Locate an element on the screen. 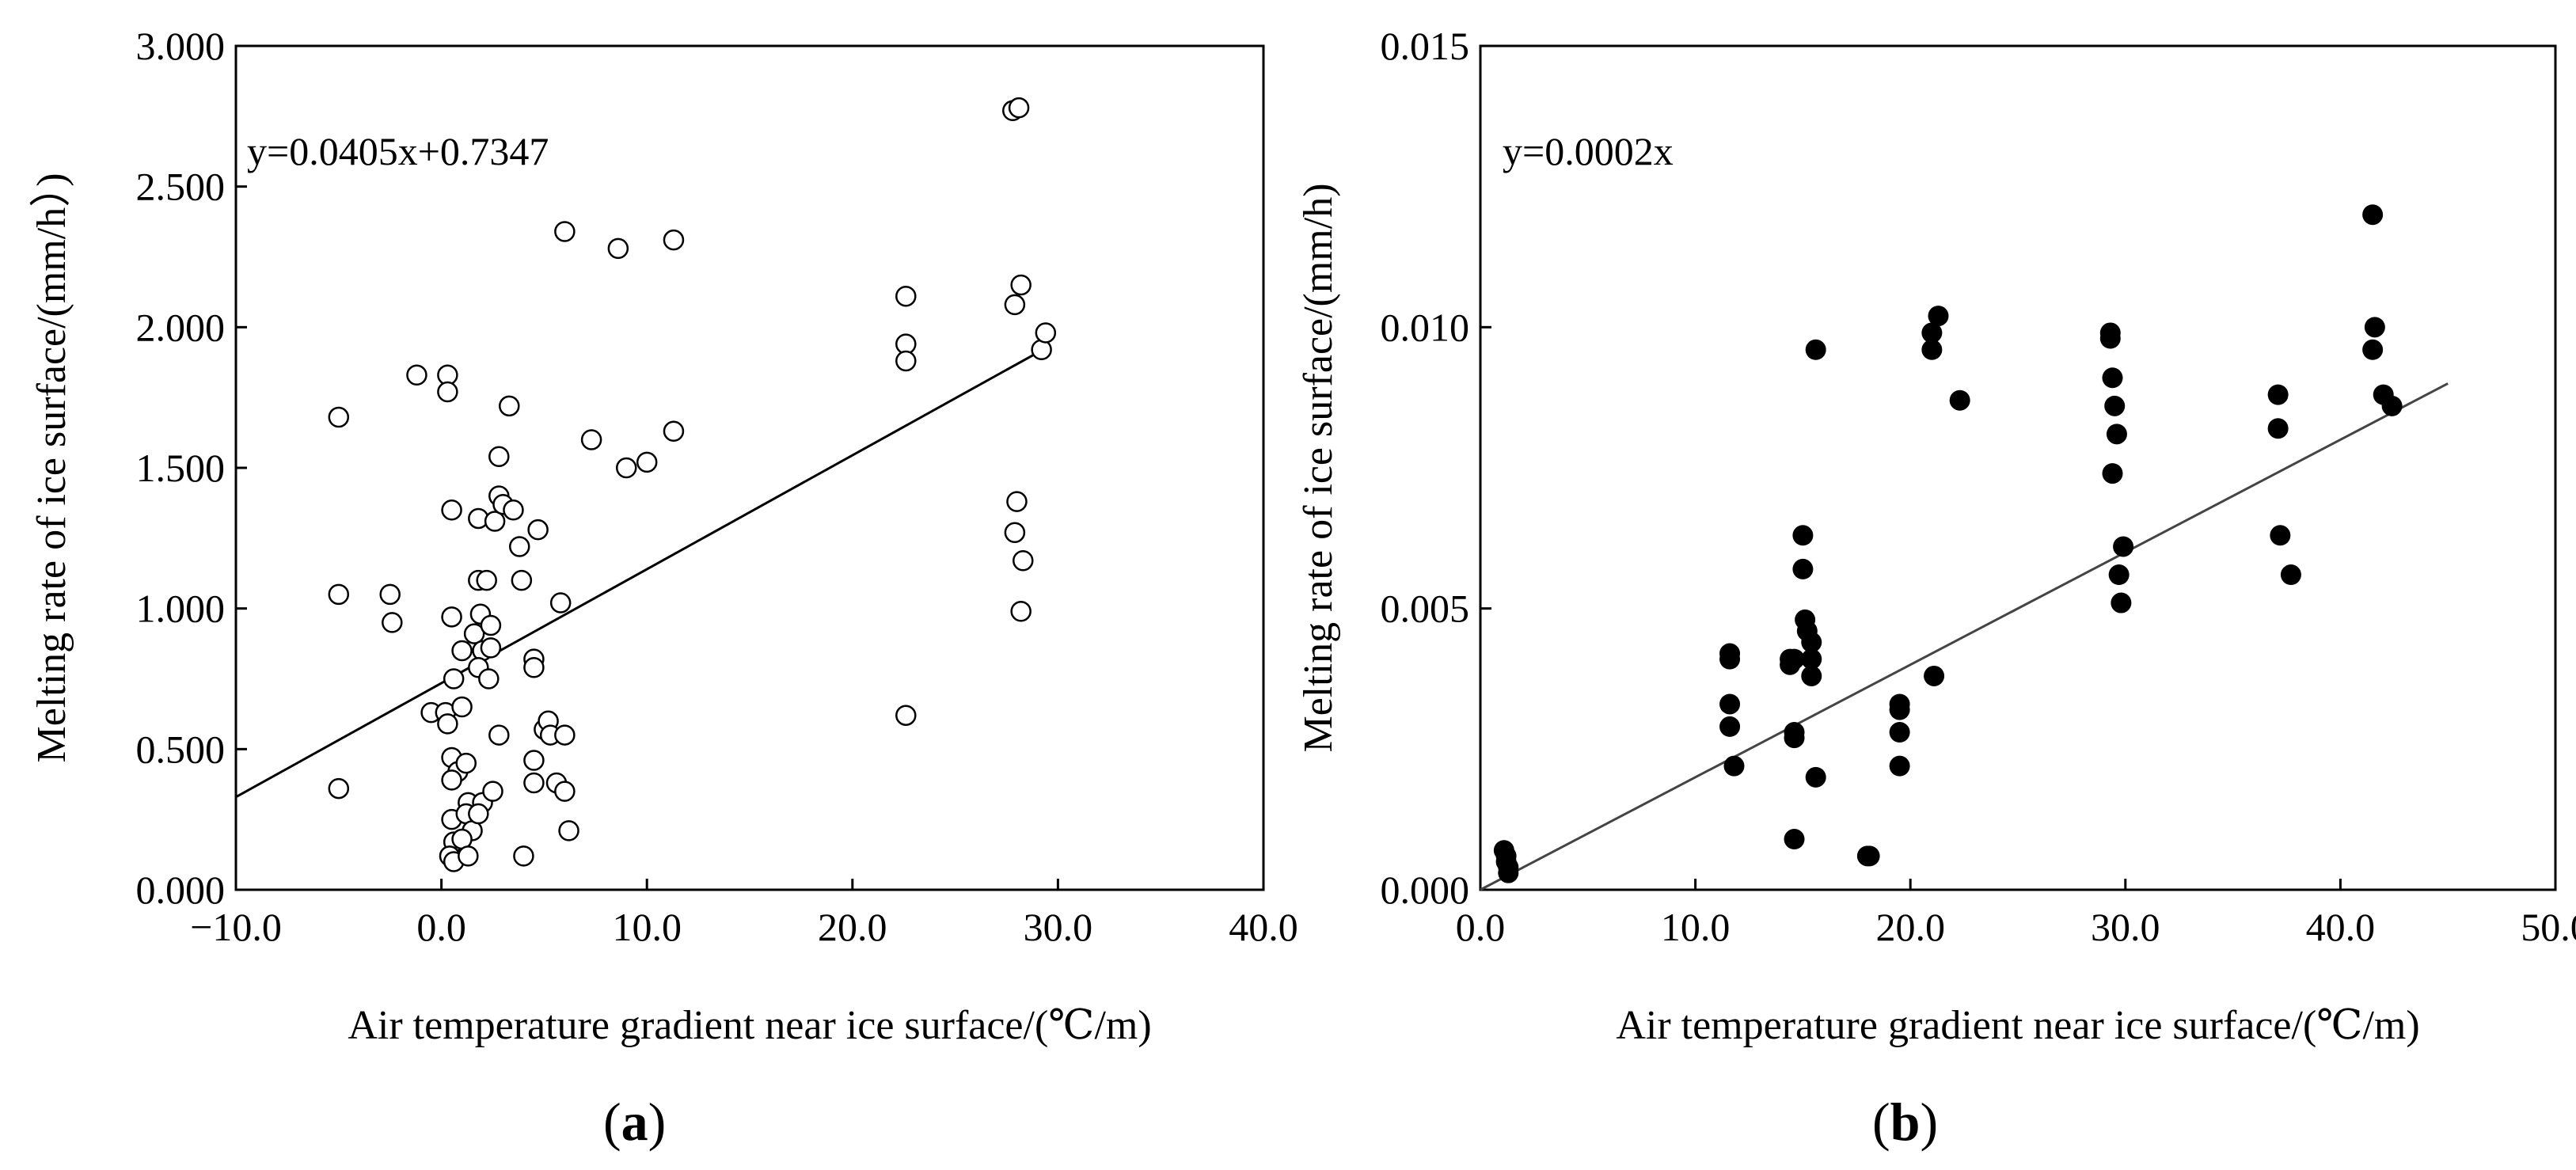 Image resolution: width=2576 pixels, height=1170 pixels. panel-b-x-tick-label: 30.0 is located at coordinates (2125, 927).